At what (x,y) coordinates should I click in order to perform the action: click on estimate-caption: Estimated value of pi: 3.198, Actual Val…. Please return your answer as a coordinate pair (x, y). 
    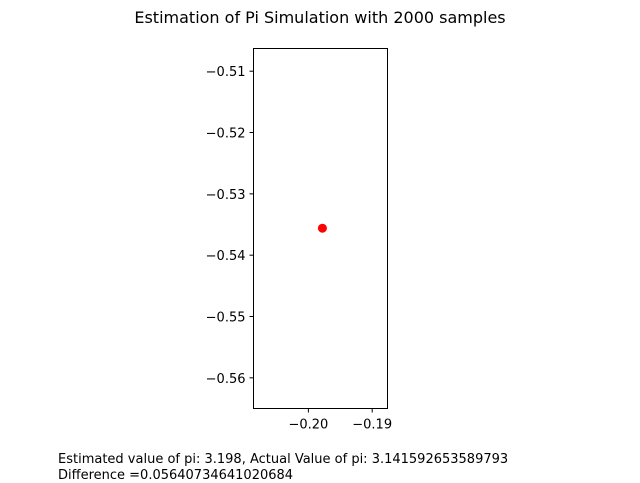
    Looking at the image, I should click on (283, 459).